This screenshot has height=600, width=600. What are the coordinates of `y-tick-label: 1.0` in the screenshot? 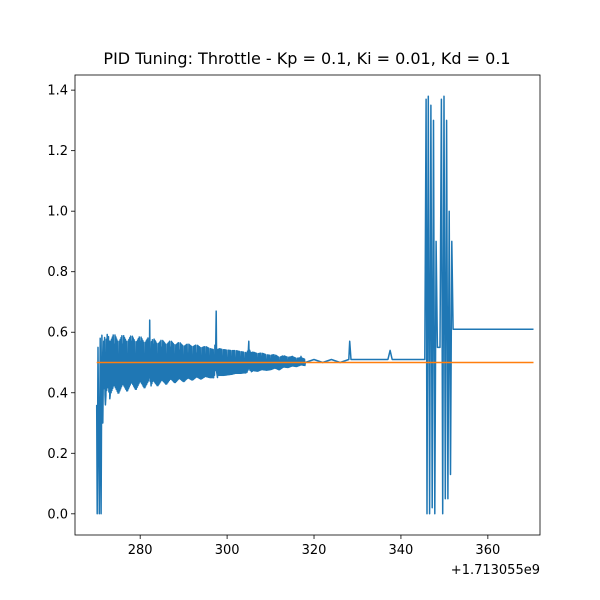 It's located at (57, 212).